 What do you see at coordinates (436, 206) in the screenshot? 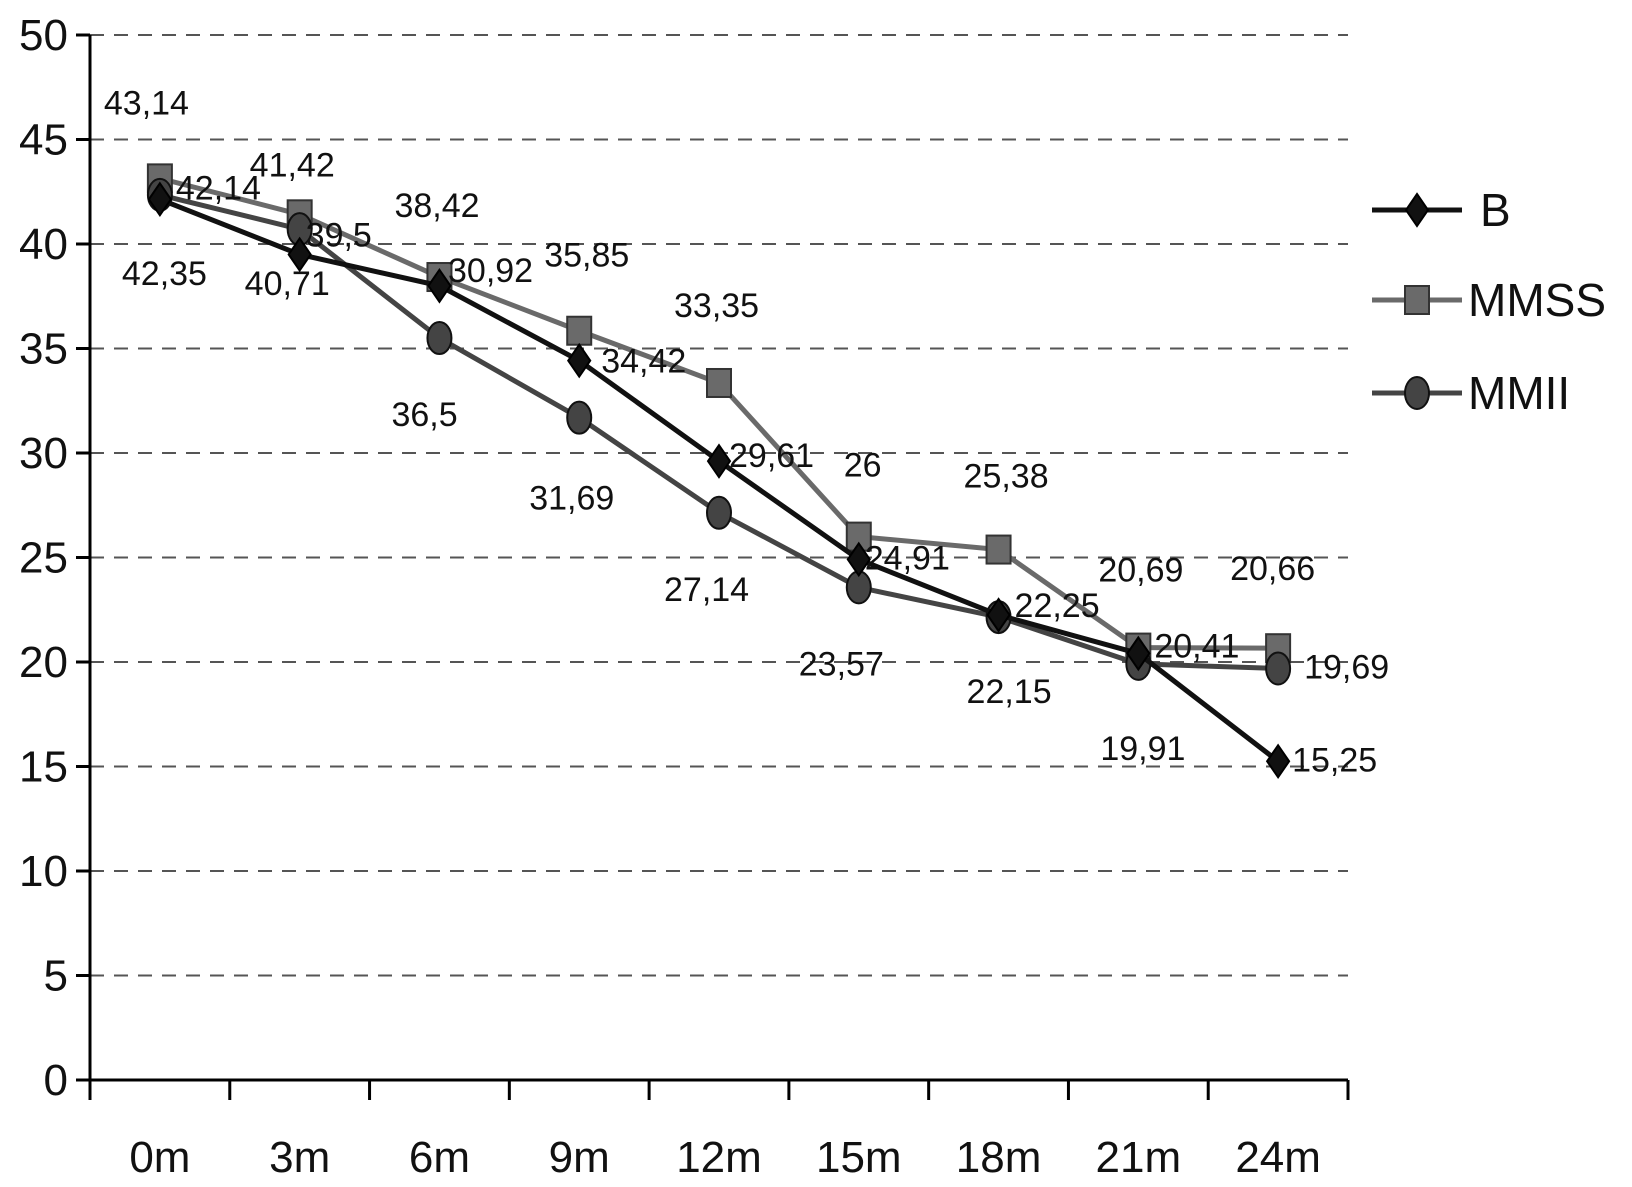
I see `data-label-mmss-6m: 38,42` at bounding box center [436, 206].